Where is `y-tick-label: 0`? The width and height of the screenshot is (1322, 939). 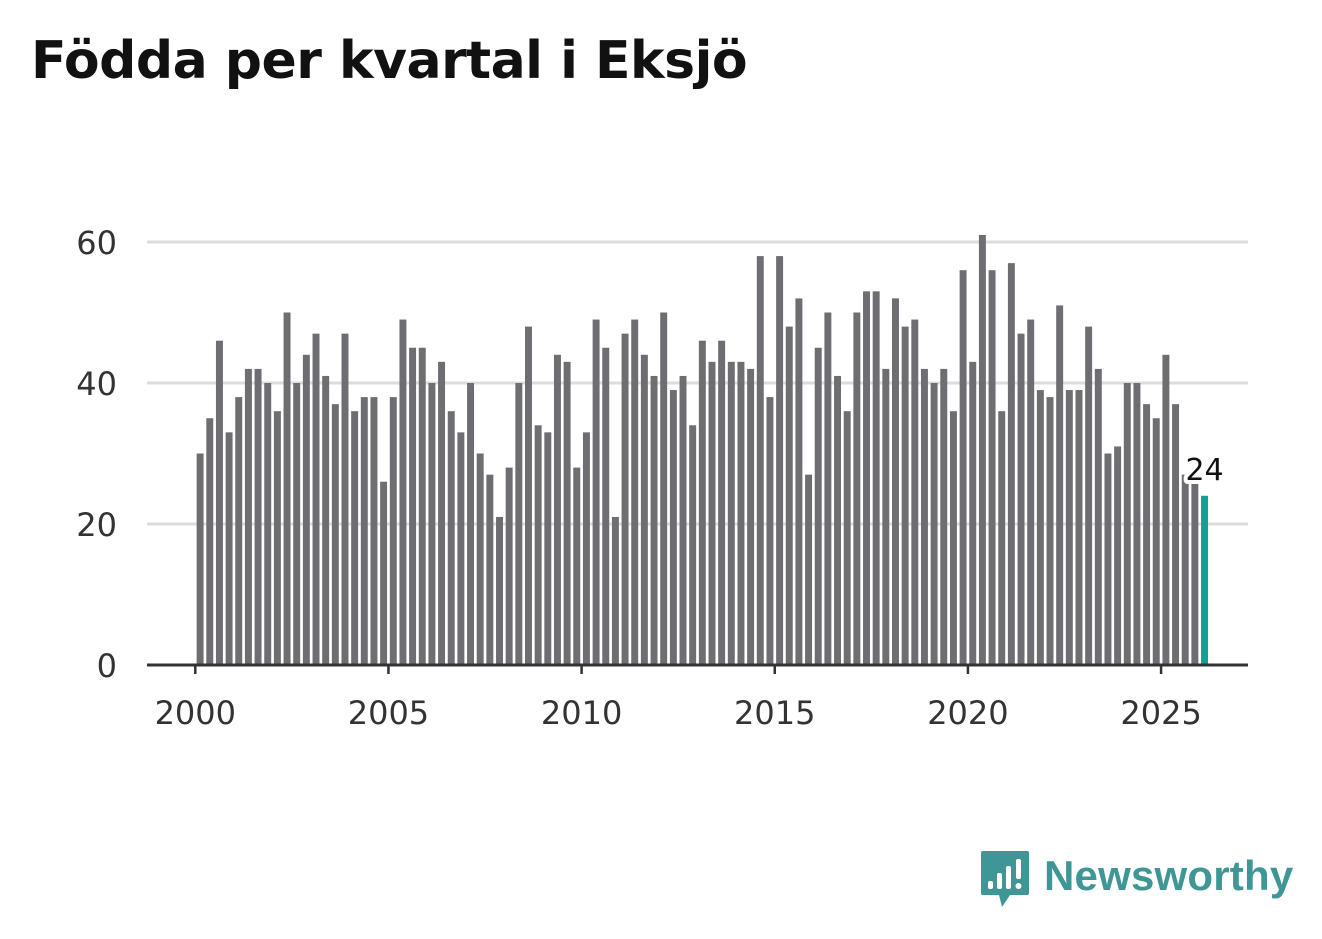
y-tick-label: 0 is located at coordinates (107, 666).